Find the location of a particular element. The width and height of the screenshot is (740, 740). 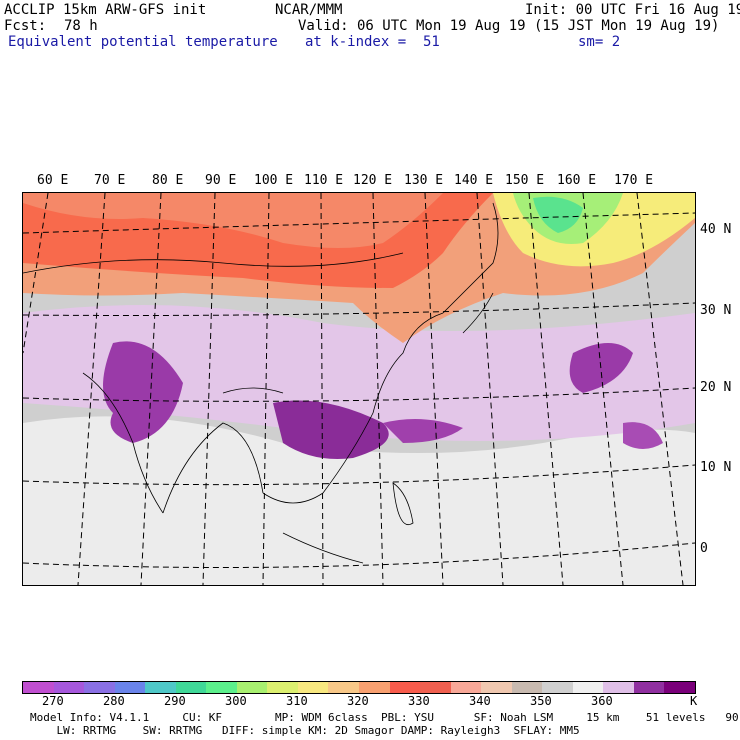

lon-label: 110 E is located at coordinates (324, 180).